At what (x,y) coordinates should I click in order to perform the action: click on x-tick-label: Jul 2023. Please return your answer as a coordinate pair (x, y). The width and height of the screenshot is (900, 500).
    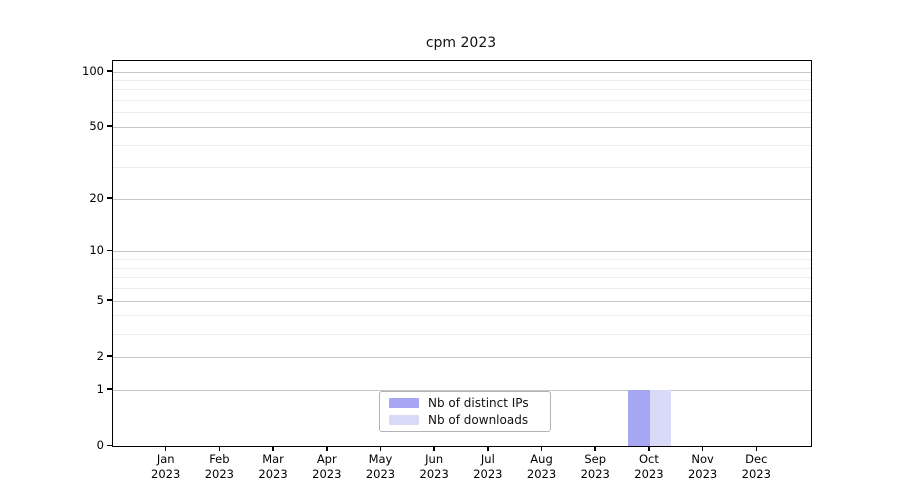
    Looking at the image, I should click on (488, 466).